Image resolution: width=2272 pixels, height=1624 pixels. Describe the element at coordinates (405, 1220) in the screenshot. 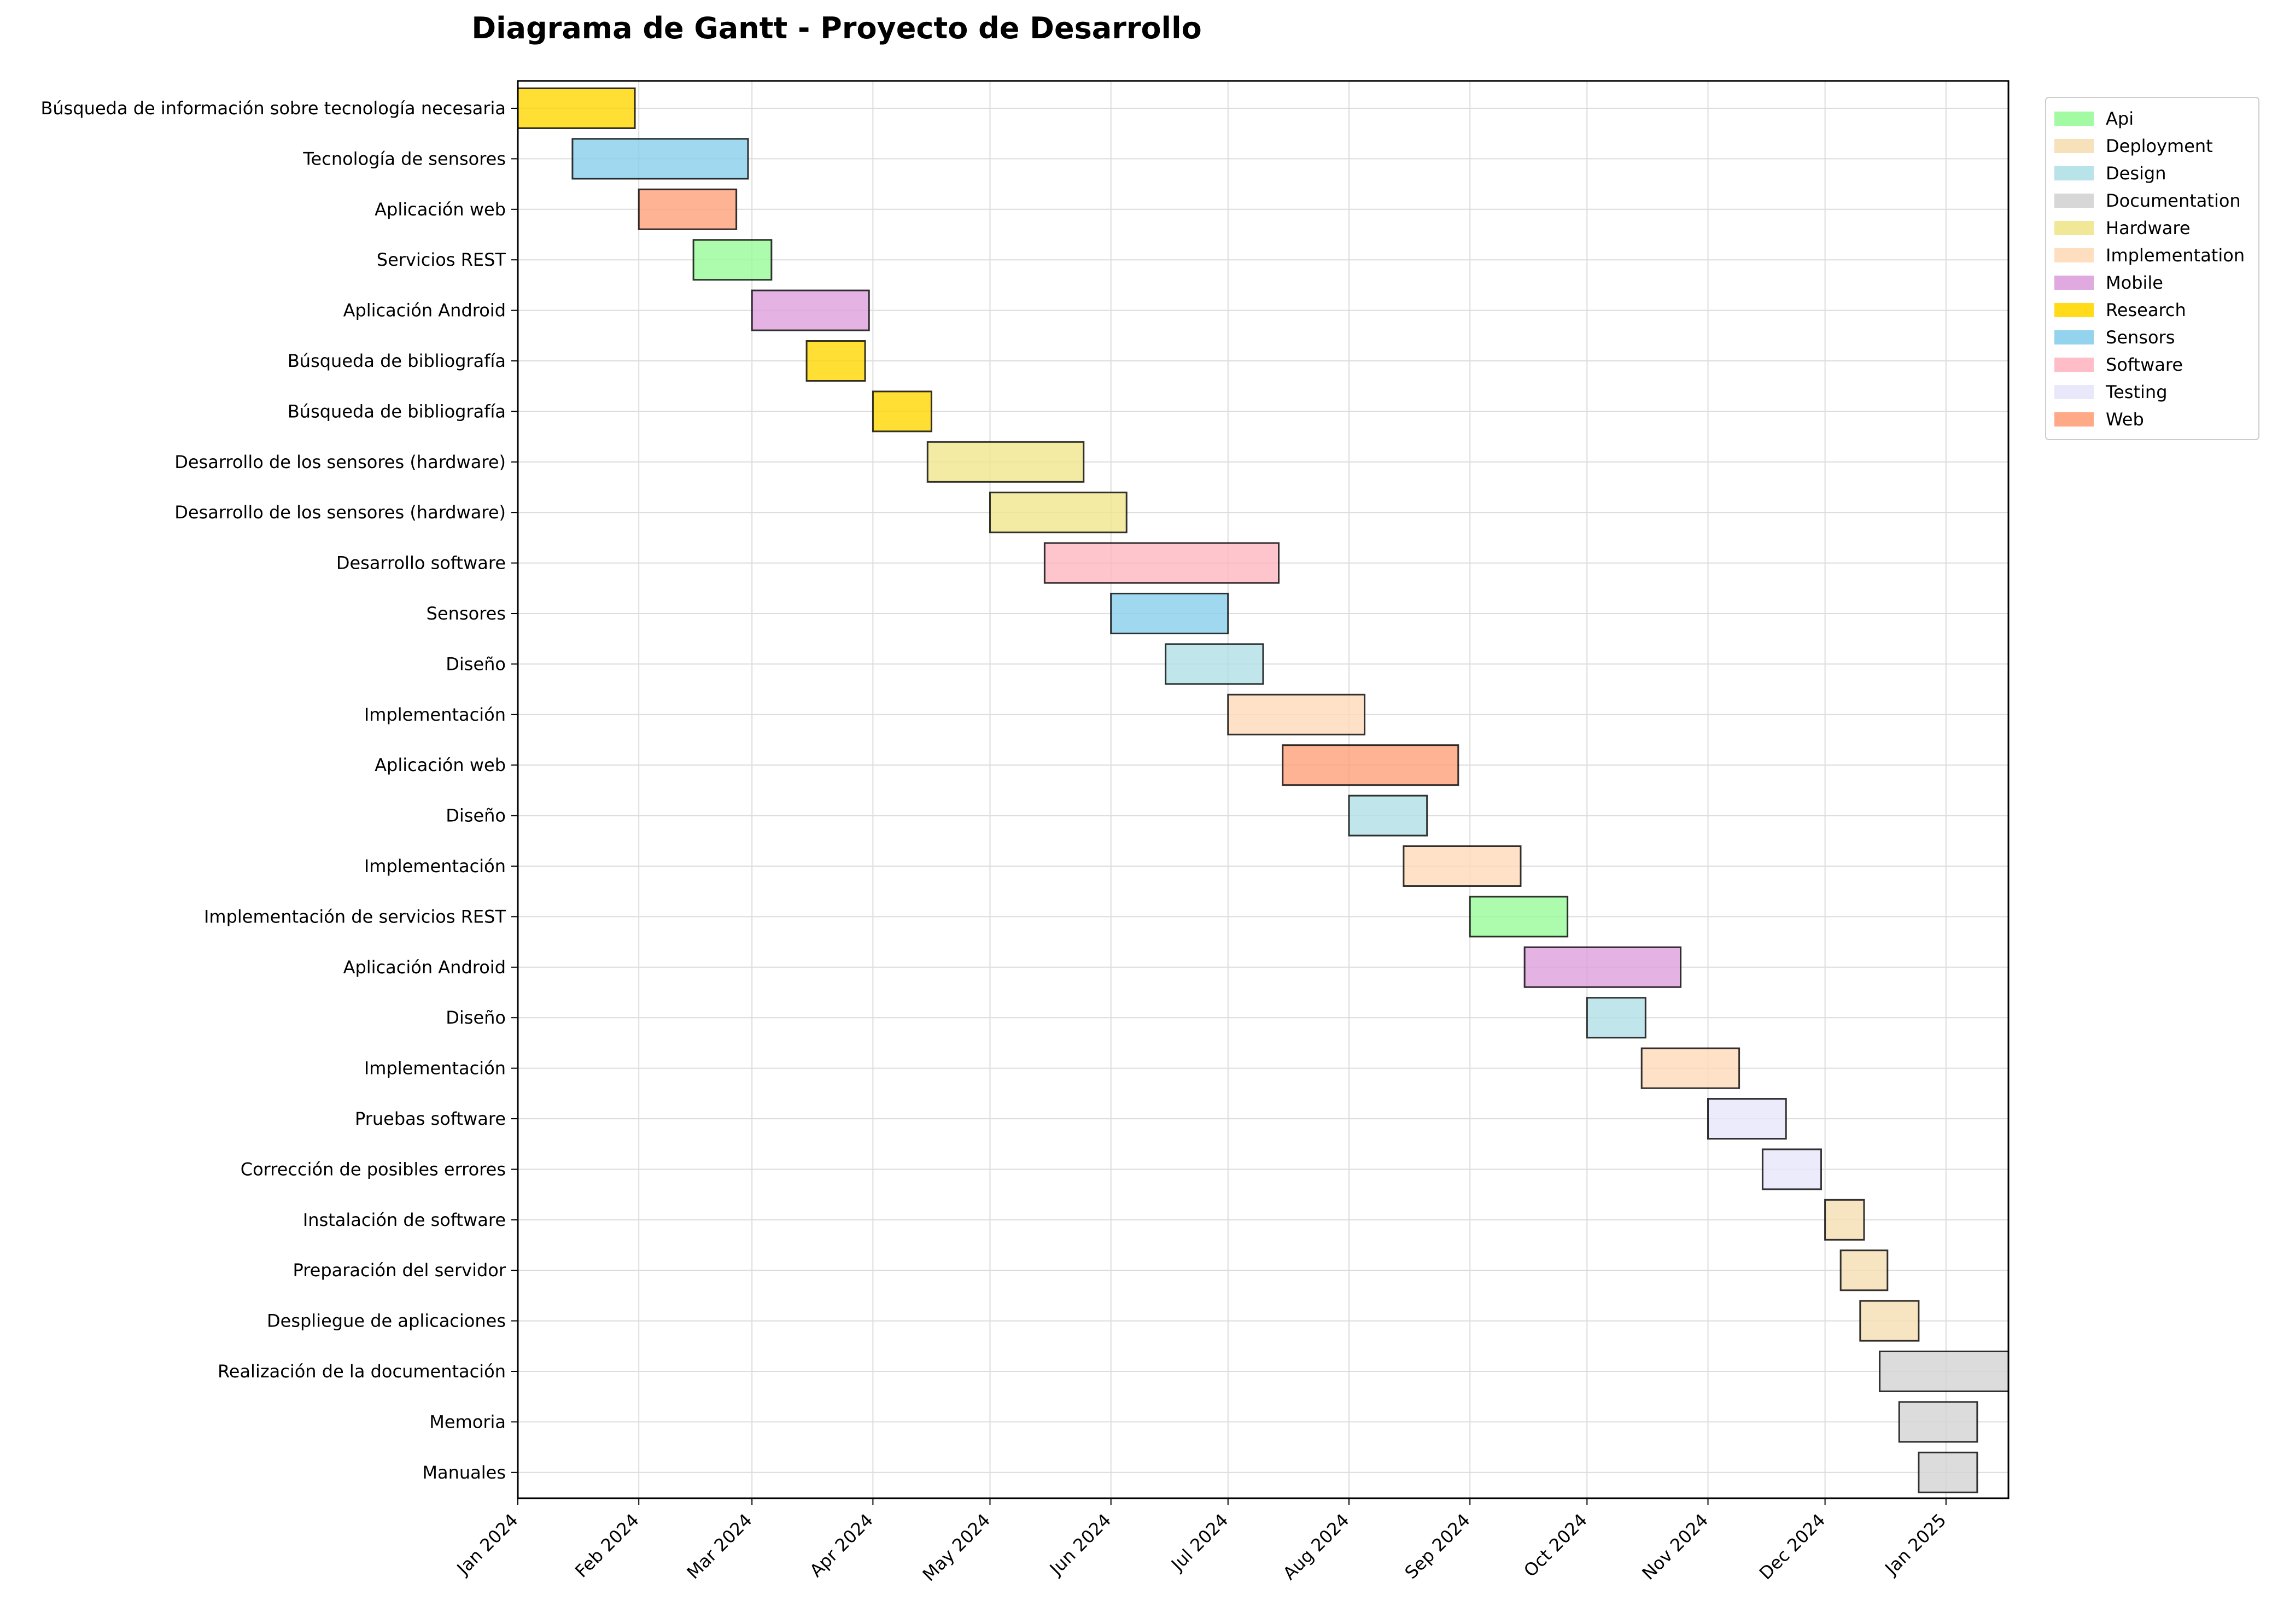

I see `task-label: Instalación de software` at that location.